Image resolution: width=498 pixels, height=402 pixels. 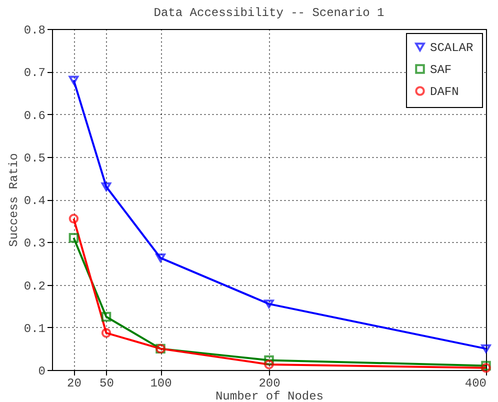 What do you see at coordinates (35, 115) in the screenshot?
I see `y-tick-label: 0.6` at bounding box center [35, 115].